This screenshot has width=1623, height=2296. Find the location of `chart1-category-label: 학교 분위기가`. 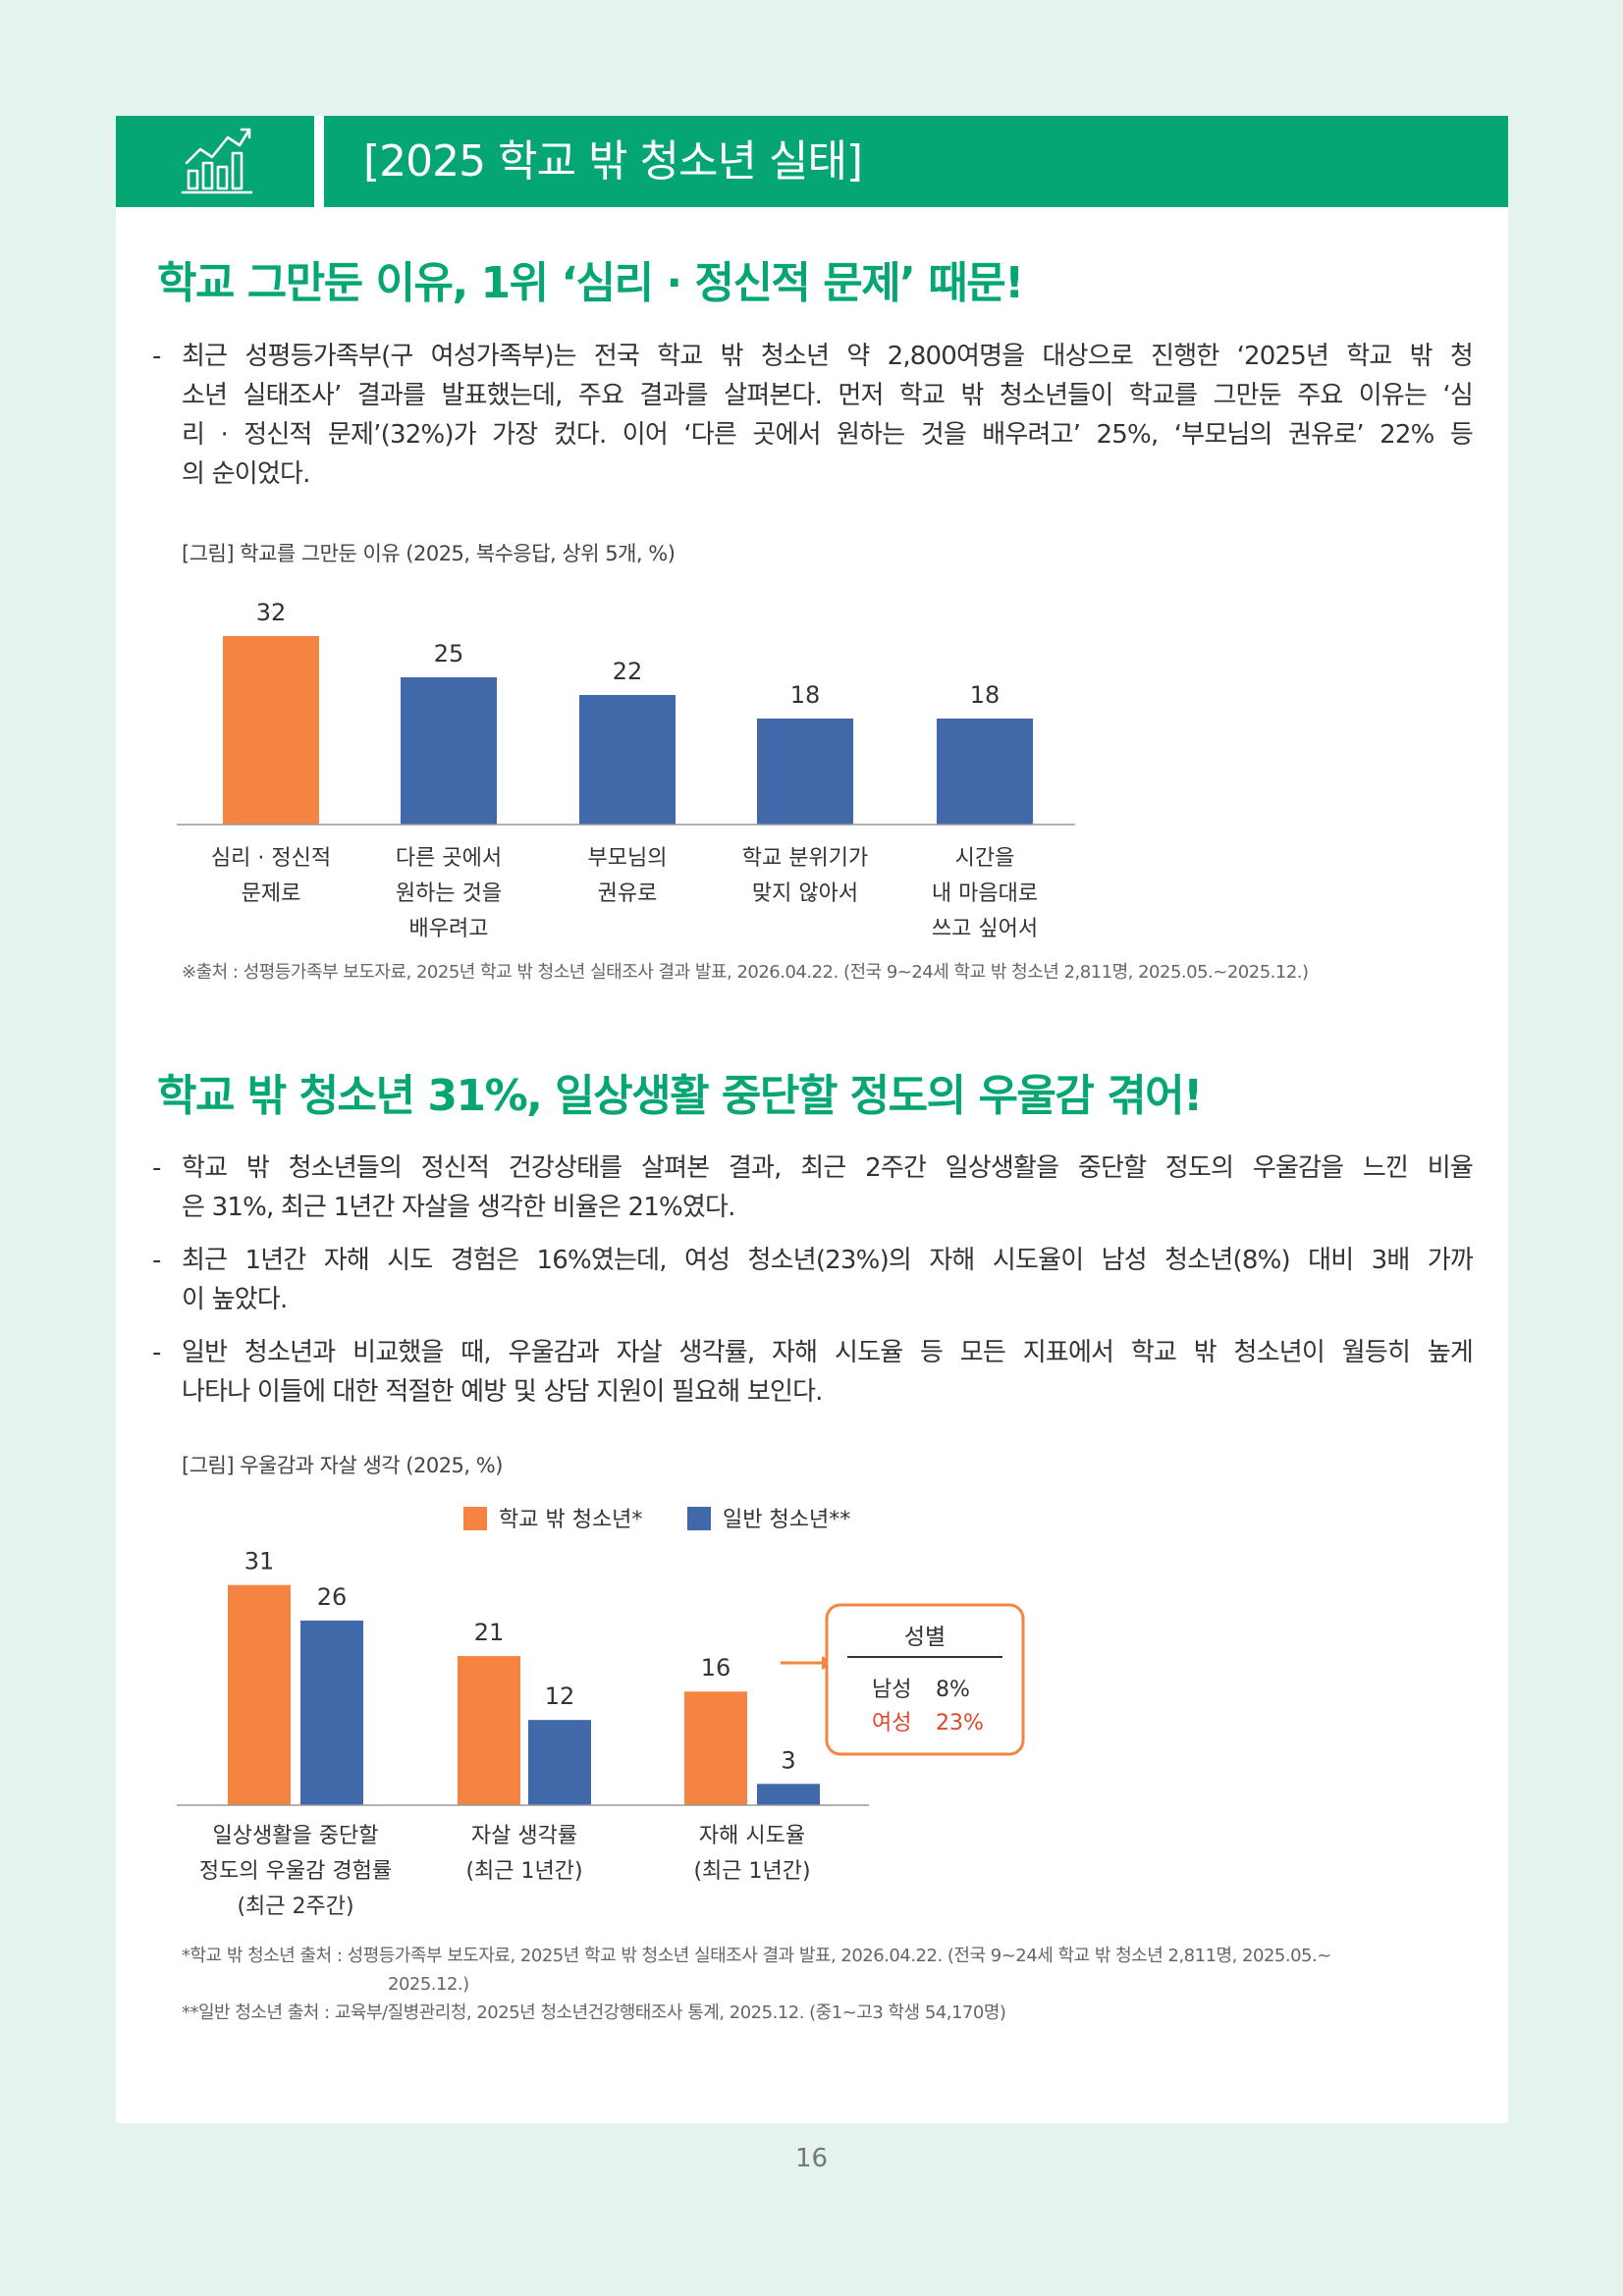

chart1-category-label: 학교 분위기가 is located at coordinates (805, 859).